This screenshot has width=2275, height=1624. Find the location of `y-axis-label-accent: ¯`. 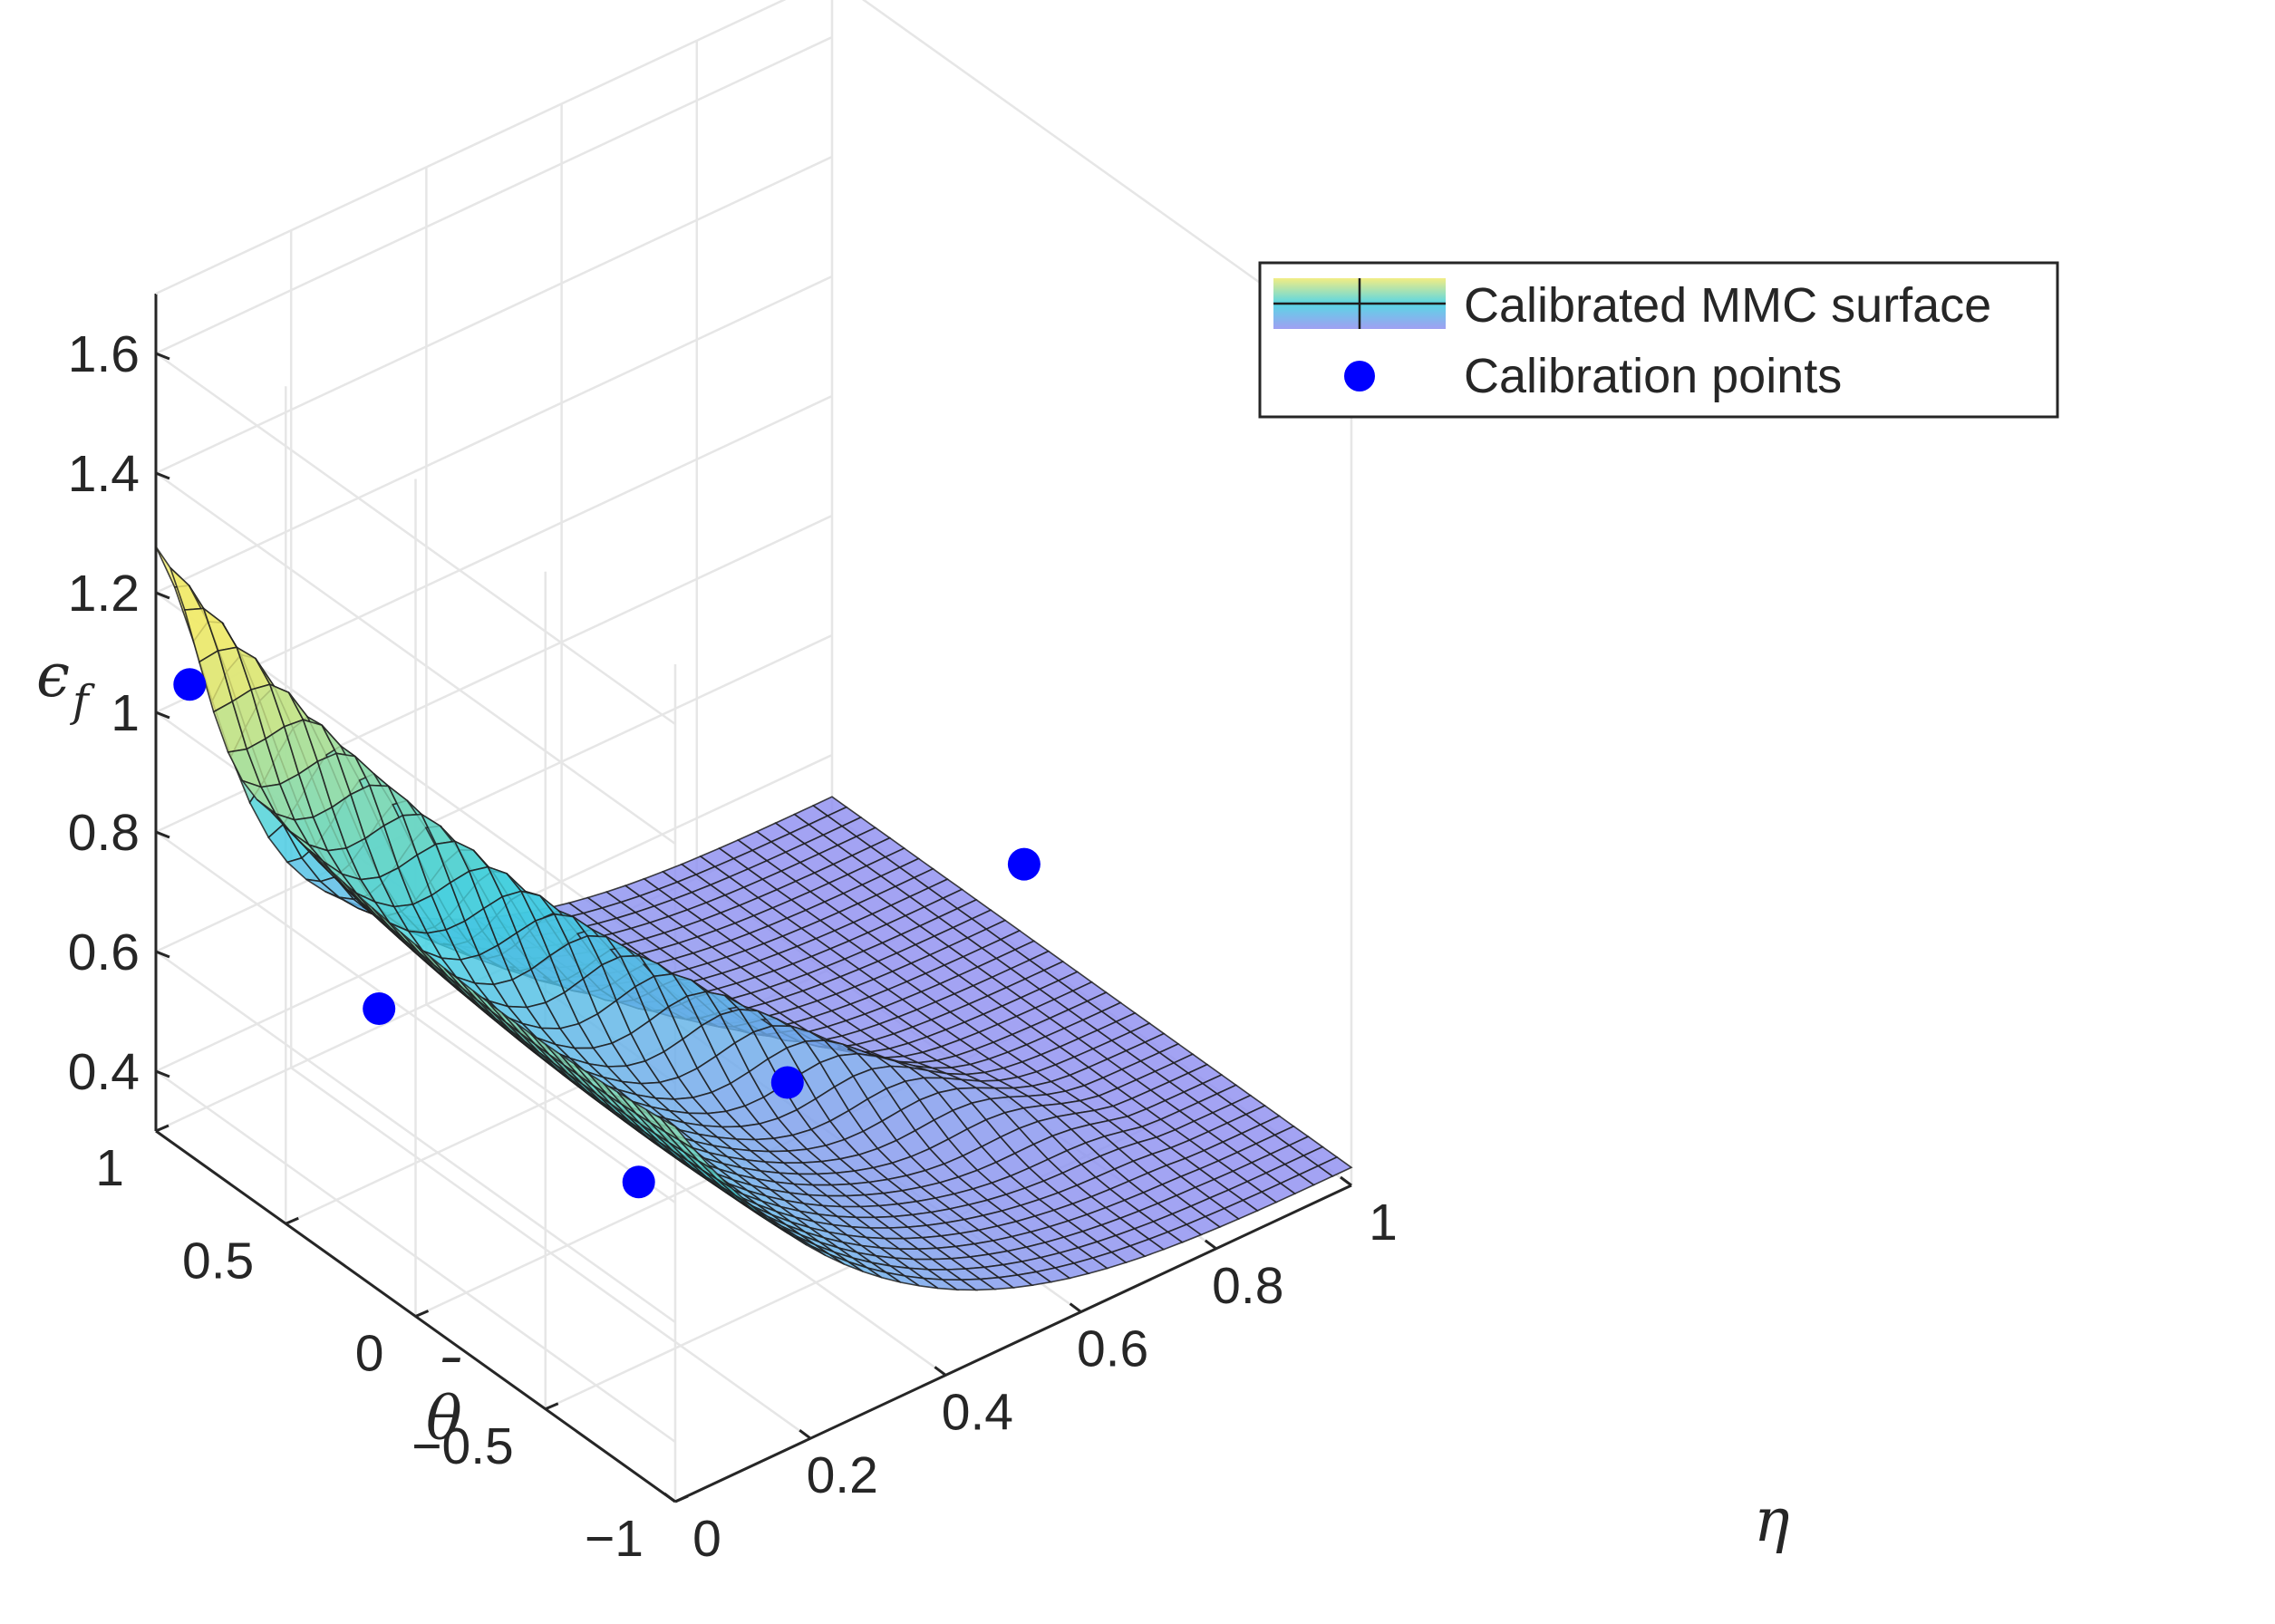

y-axis-label-accent: ¯ is located at coordinates (446, 1382).